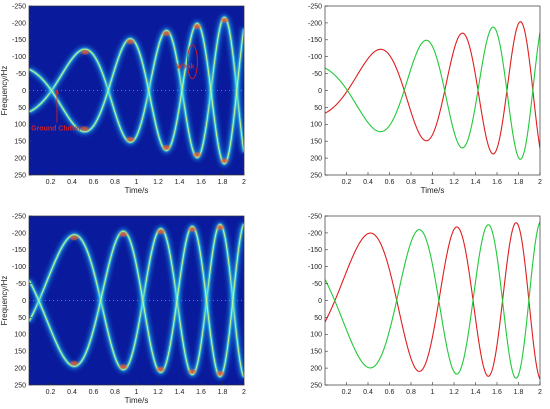  Describe the element at coordinates (432, 93) in the screenshot. I see `series-line-green` at that location.